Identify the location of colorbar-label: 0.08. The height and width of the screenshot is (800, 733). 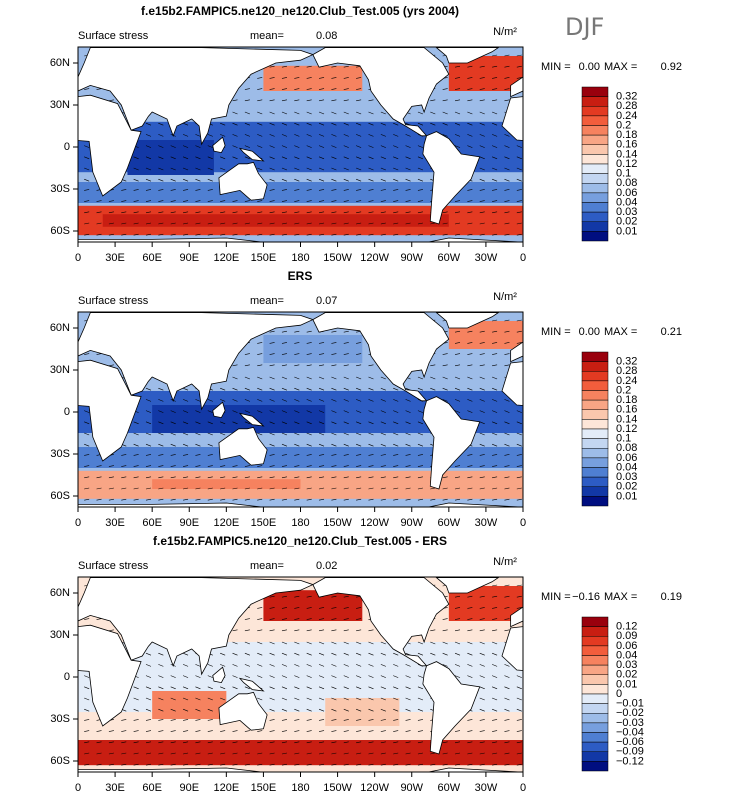
(626, 183).